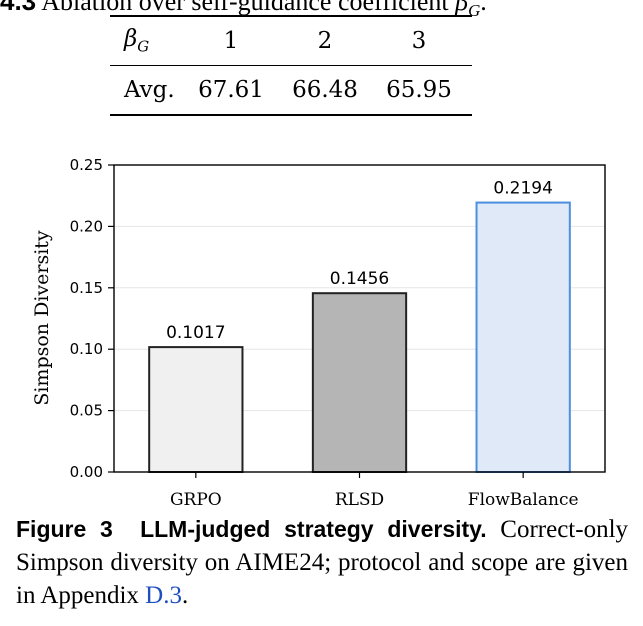 This screenshot has height=626, width=643. Describe the element at coordinates (245, 8) in the screenshot. I see `table-caption-text: Ablation over self-guidance coefficient` at that location.